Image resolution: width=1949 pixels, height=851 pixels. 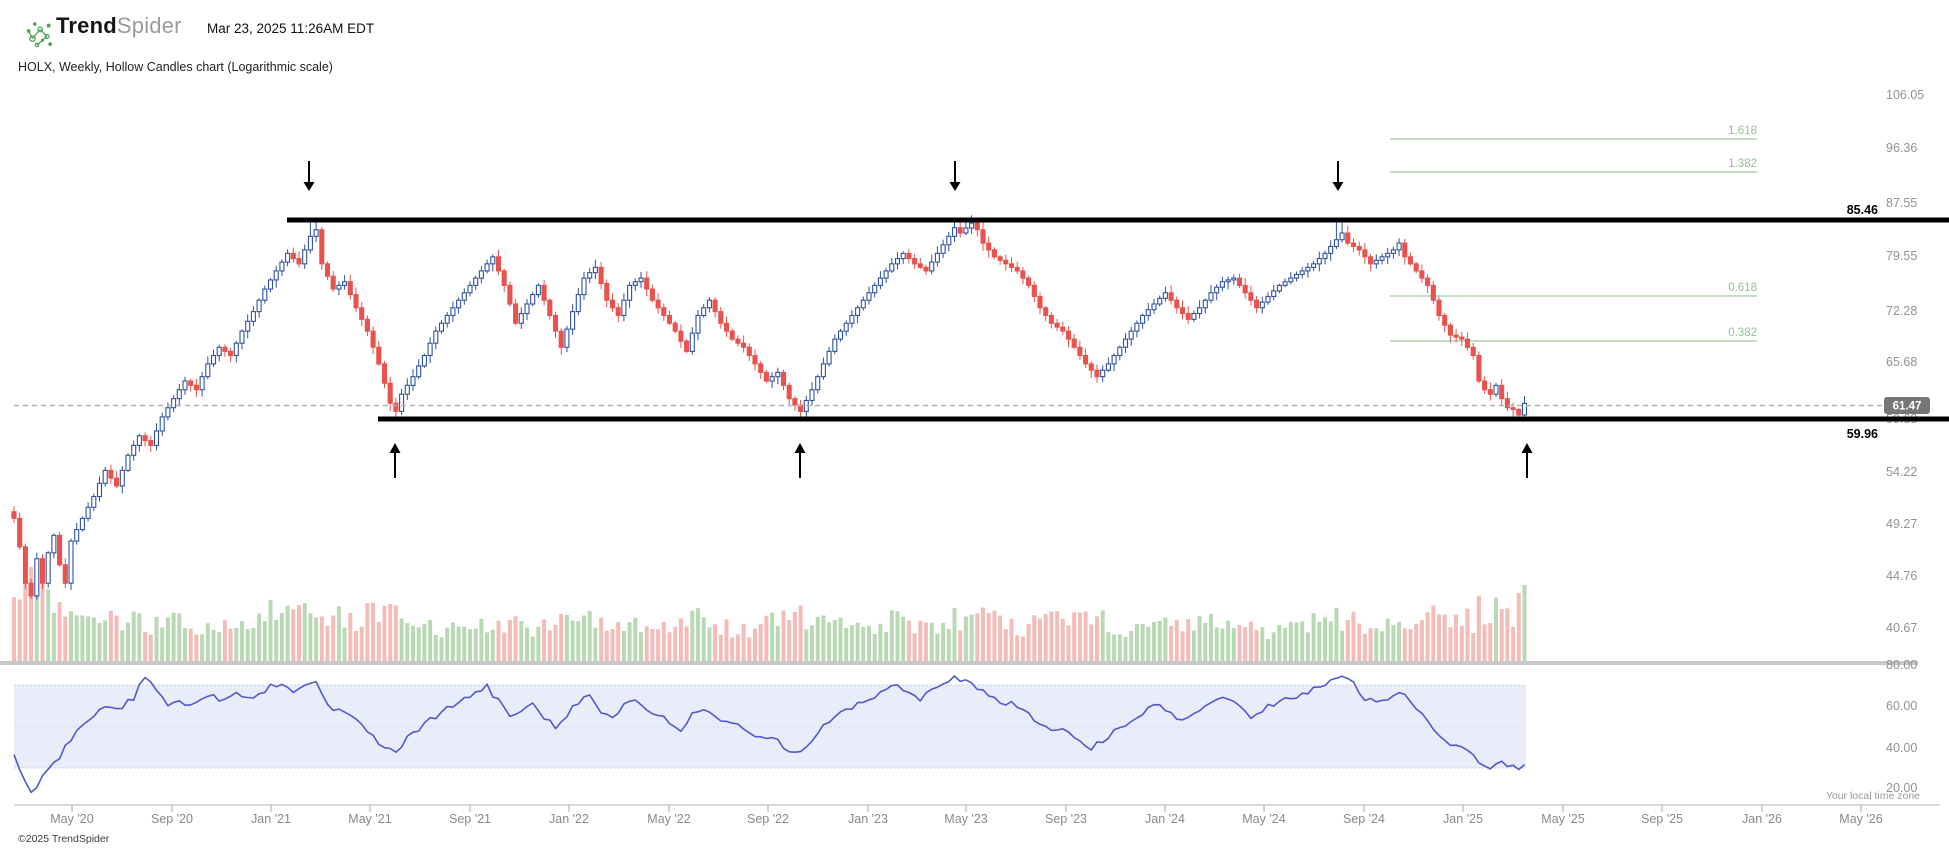 What do you see at coordinates (1901, 706) in the screenshot?
I see `indicator-axis-label: 60.00` at bounding box center [1901, 706].